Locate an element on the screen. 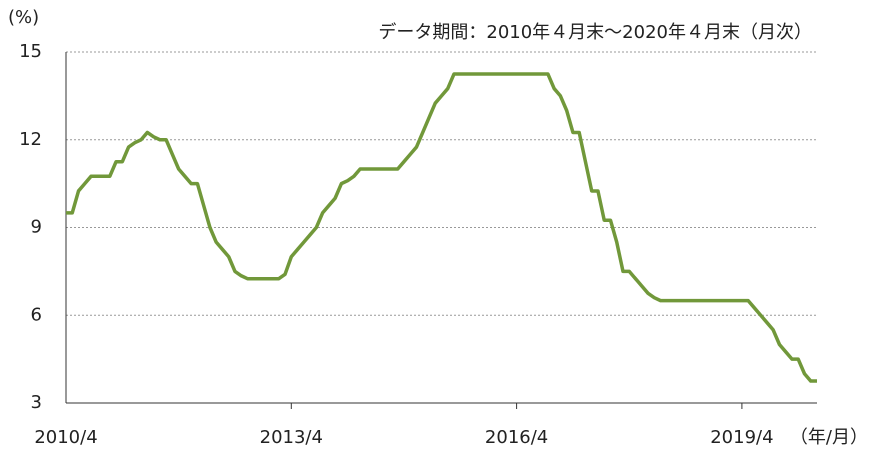 The height and width of the screenshot is (454, 870). x-tick-label: 2010/4 is located at coordinates (65, 437).